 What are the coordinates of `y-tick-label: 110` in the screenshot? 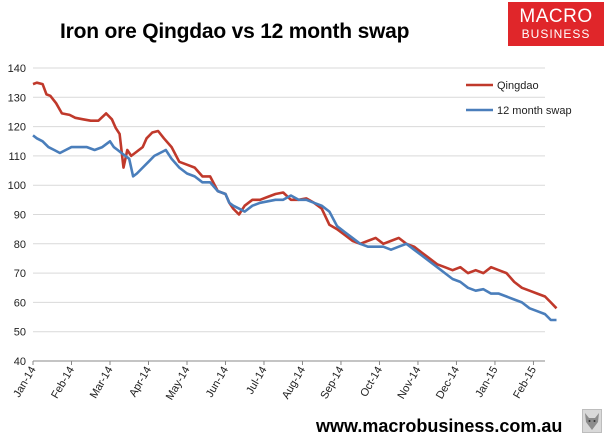 It's located at (17, 157).